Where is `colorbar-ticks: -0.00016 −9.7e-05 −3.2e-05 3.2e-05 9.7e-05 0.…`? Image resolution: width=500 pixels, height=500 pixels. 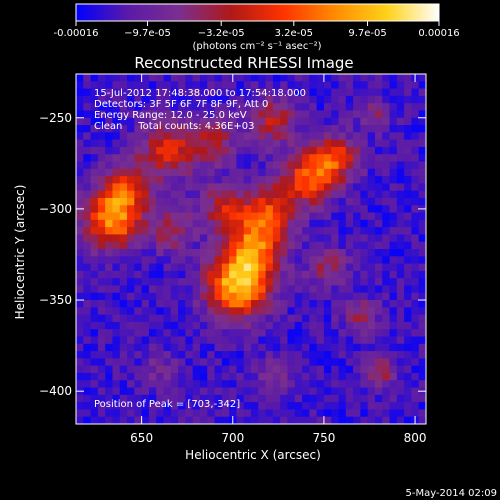
colorbar-ticks: -0.00016 −9.7e-05 −3.2e-05 3.2e-05 9.7e-05 0.… is located at coordinates (257, 30).